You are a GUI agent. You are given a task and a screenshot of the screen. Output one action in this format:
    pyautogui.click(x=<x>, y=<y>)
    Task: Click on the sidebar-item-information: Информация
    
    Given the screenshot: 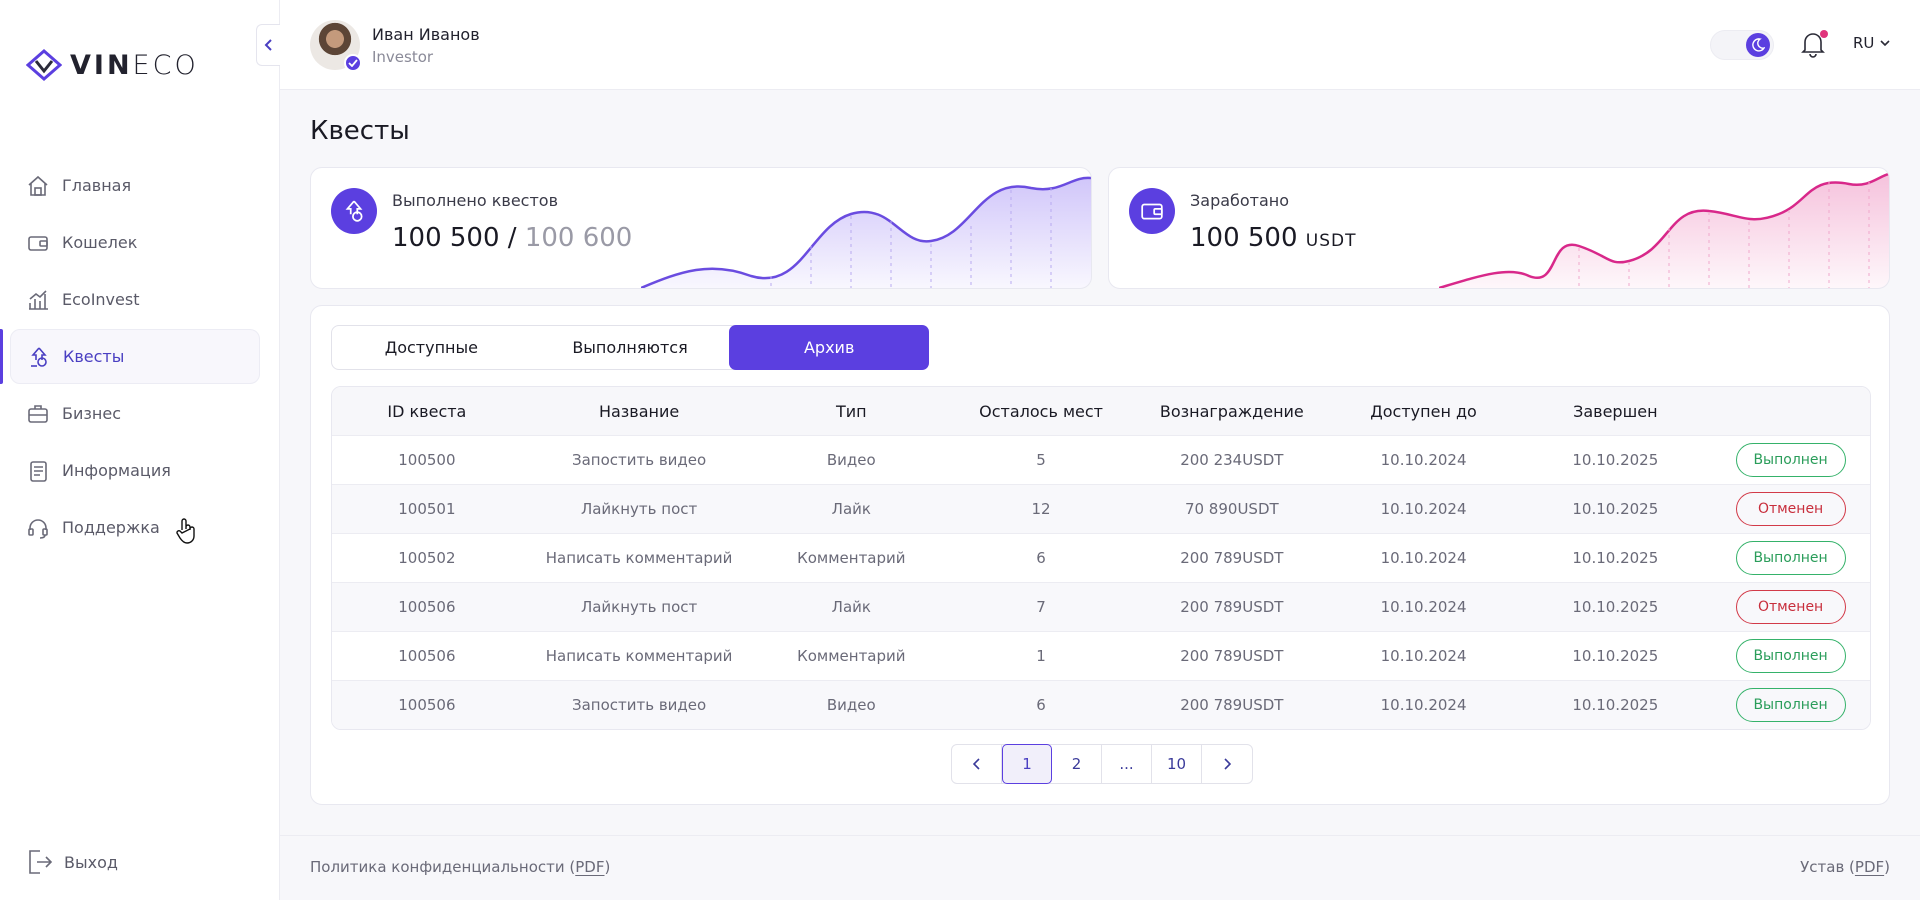 What is the action you would take?
    pyautogui.click(x=135, y=470)
    